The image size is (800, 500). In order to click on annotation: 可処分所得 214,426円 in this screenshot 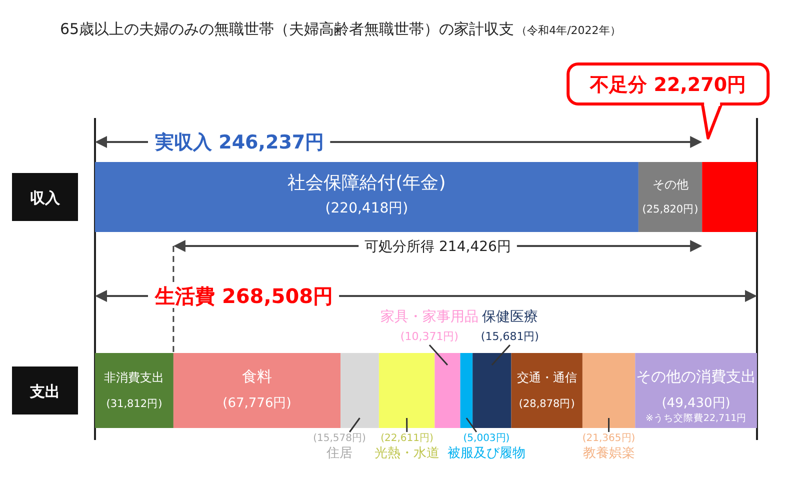, I will do `click(437, 247)`.